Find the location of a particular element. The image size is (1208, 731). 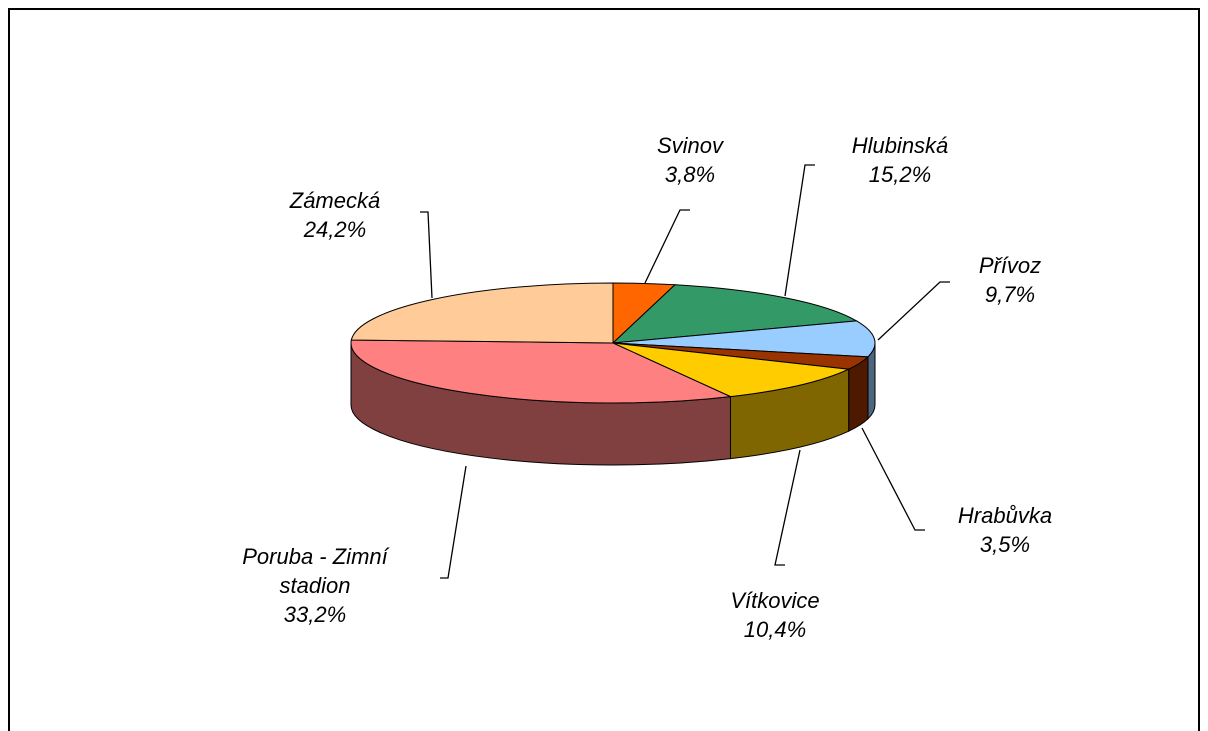

slice-label: Hlubinská 15,2% is located at coordinates (900, 160).